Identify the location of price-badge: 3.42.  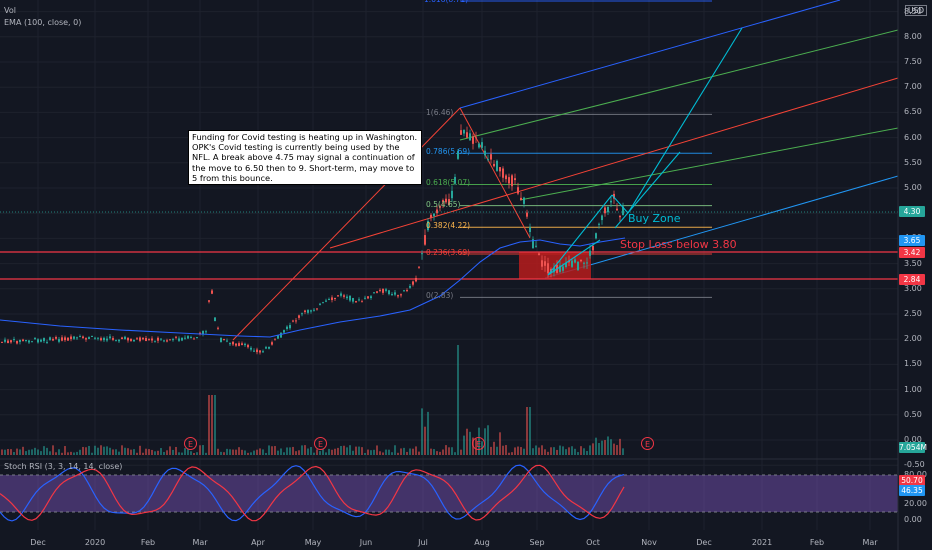
(912, 252).